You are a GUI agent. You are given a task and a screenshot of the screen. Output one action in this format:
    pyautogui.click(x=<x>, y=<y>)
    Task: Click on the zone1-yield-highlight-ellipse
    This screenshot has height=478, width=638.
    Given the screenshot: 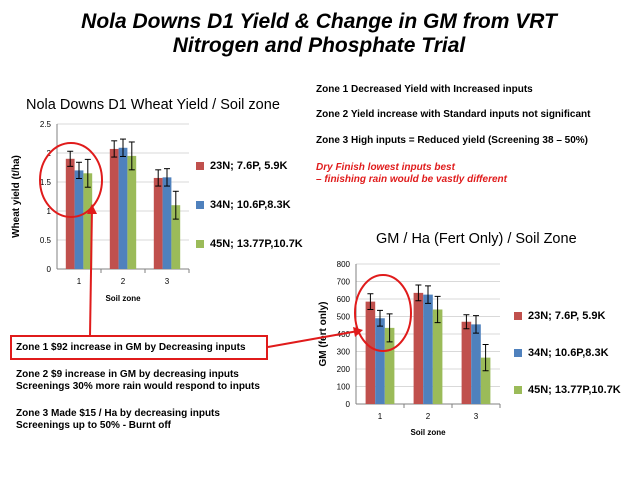 What is the action you would take?
    pyautogui.click(x=71, y=180)
    